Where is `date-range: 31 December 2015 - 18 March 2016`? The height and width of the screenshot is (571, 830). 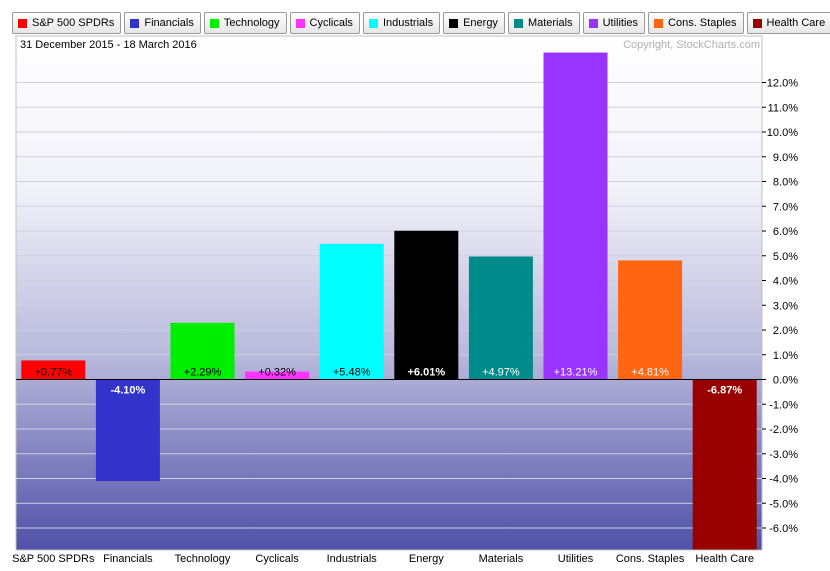
date-range: 31 December 2015 - 18 March 2016 is located at coordinates (108, 45).